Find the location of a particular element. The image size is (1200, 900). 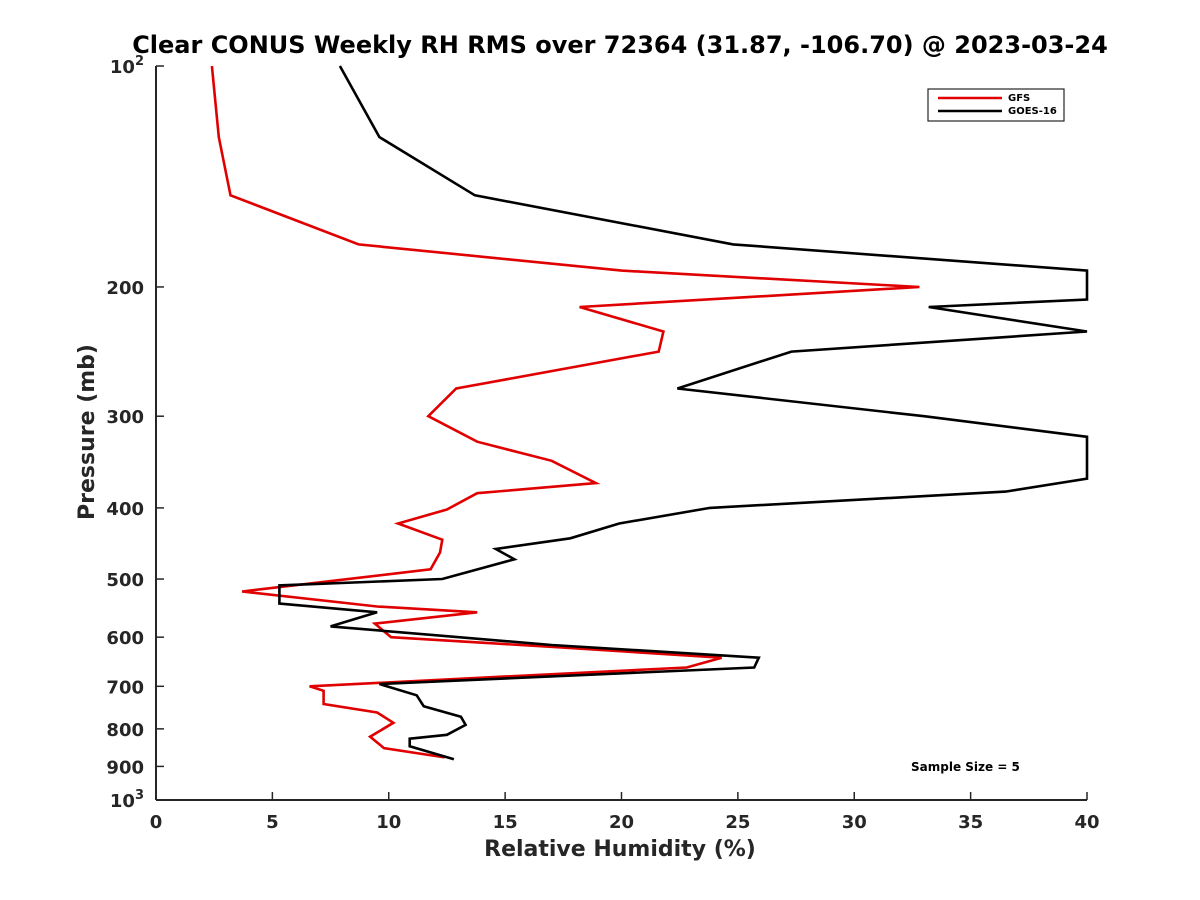

y-tick-label: 600 is located at coordinates (125, 638).